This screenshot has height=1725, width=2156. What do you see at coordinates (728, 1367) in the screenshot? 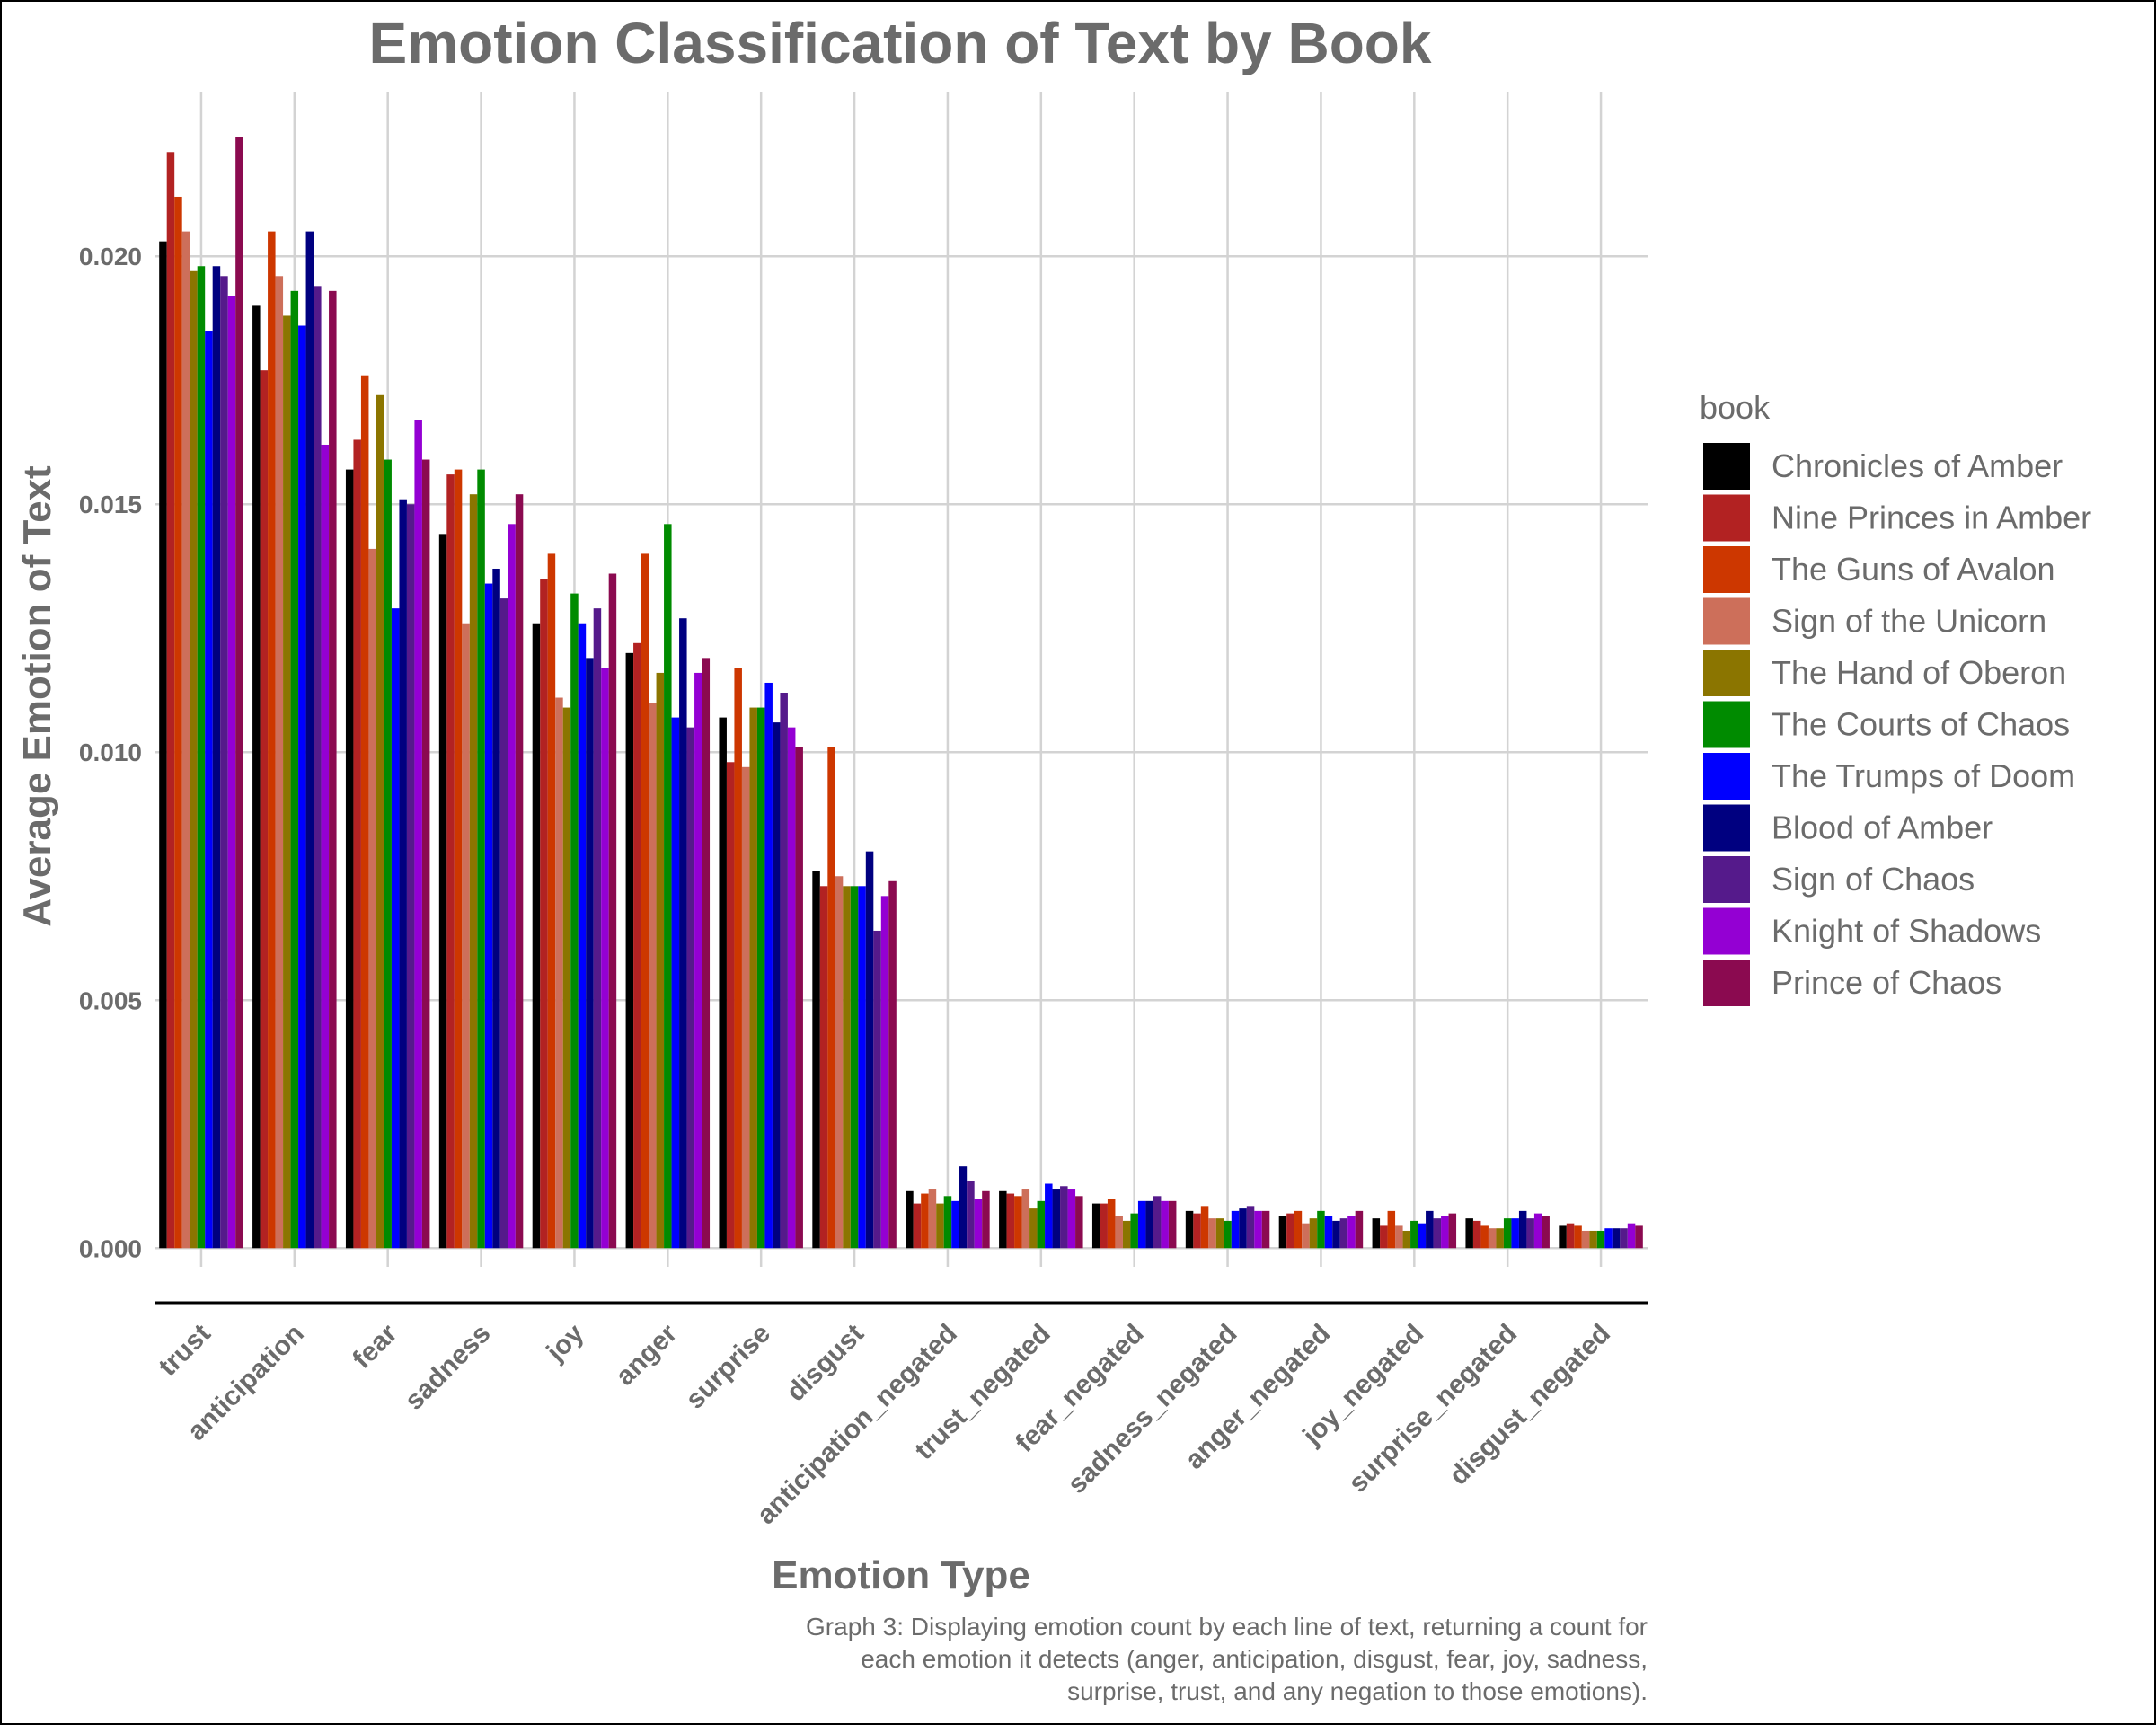
I see `x-tick-label: surprise` at bounding box center [728, 1367].